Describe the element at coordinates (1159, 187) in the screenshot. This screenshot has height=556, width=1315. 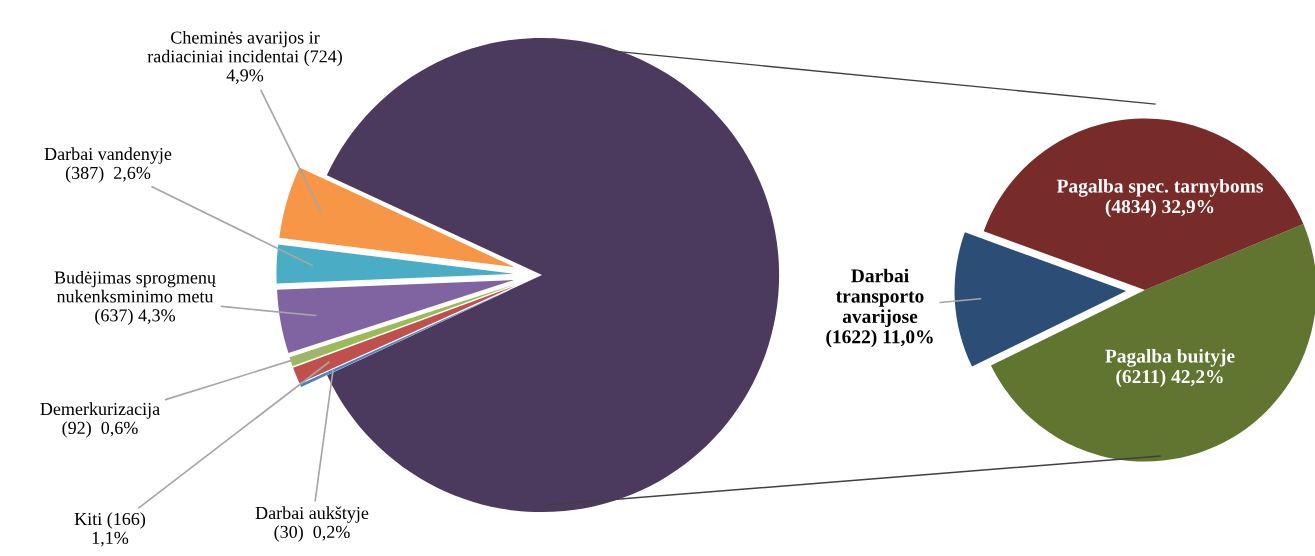
I see `slice-label: Pagalba spec. tarnyboms` at that location.